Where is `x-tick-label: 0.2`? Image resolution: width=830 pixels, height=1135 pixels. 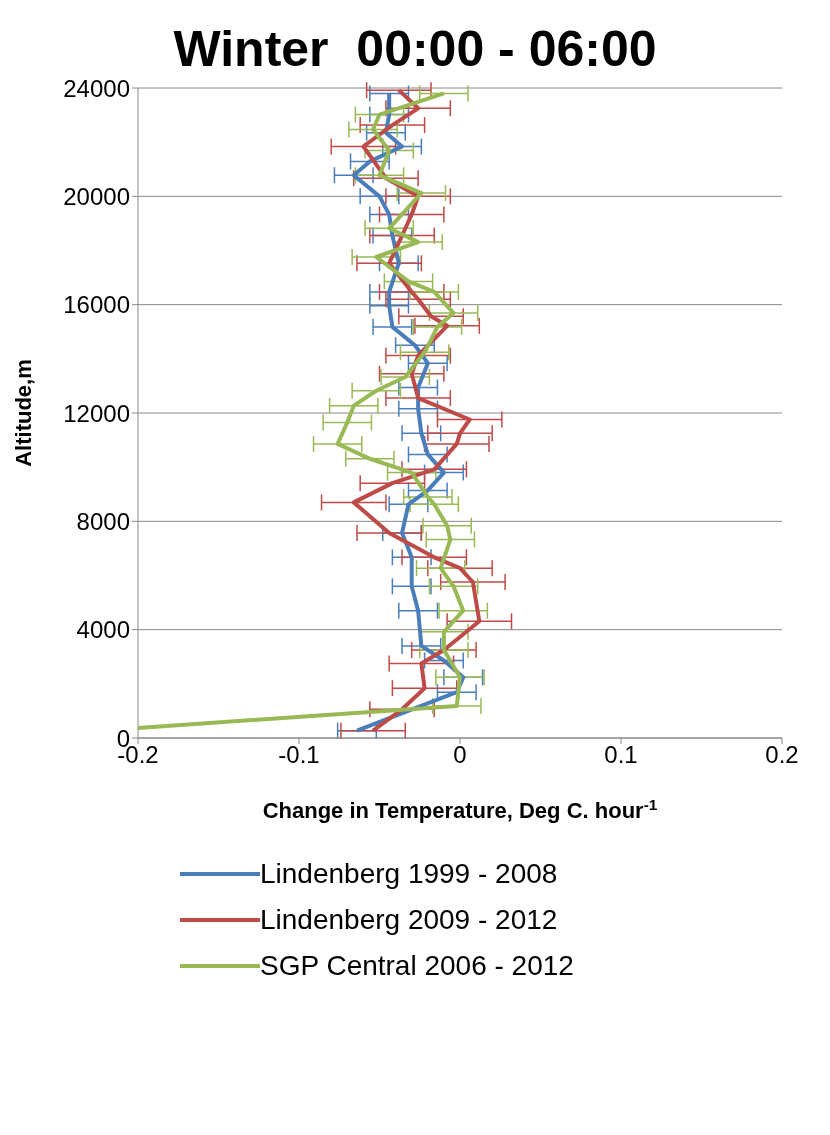
x-tick-label: 0.2 is located at coordinates (782, 755).